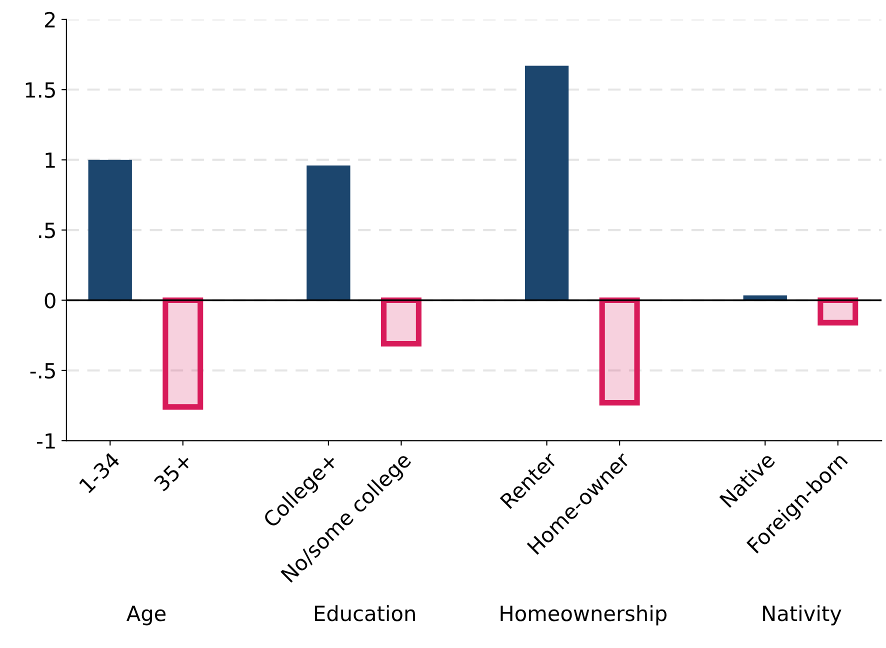  Describe the element at coordinates (42, 371) in the screenshot. I see `y-tick-label: -.5` at that location.